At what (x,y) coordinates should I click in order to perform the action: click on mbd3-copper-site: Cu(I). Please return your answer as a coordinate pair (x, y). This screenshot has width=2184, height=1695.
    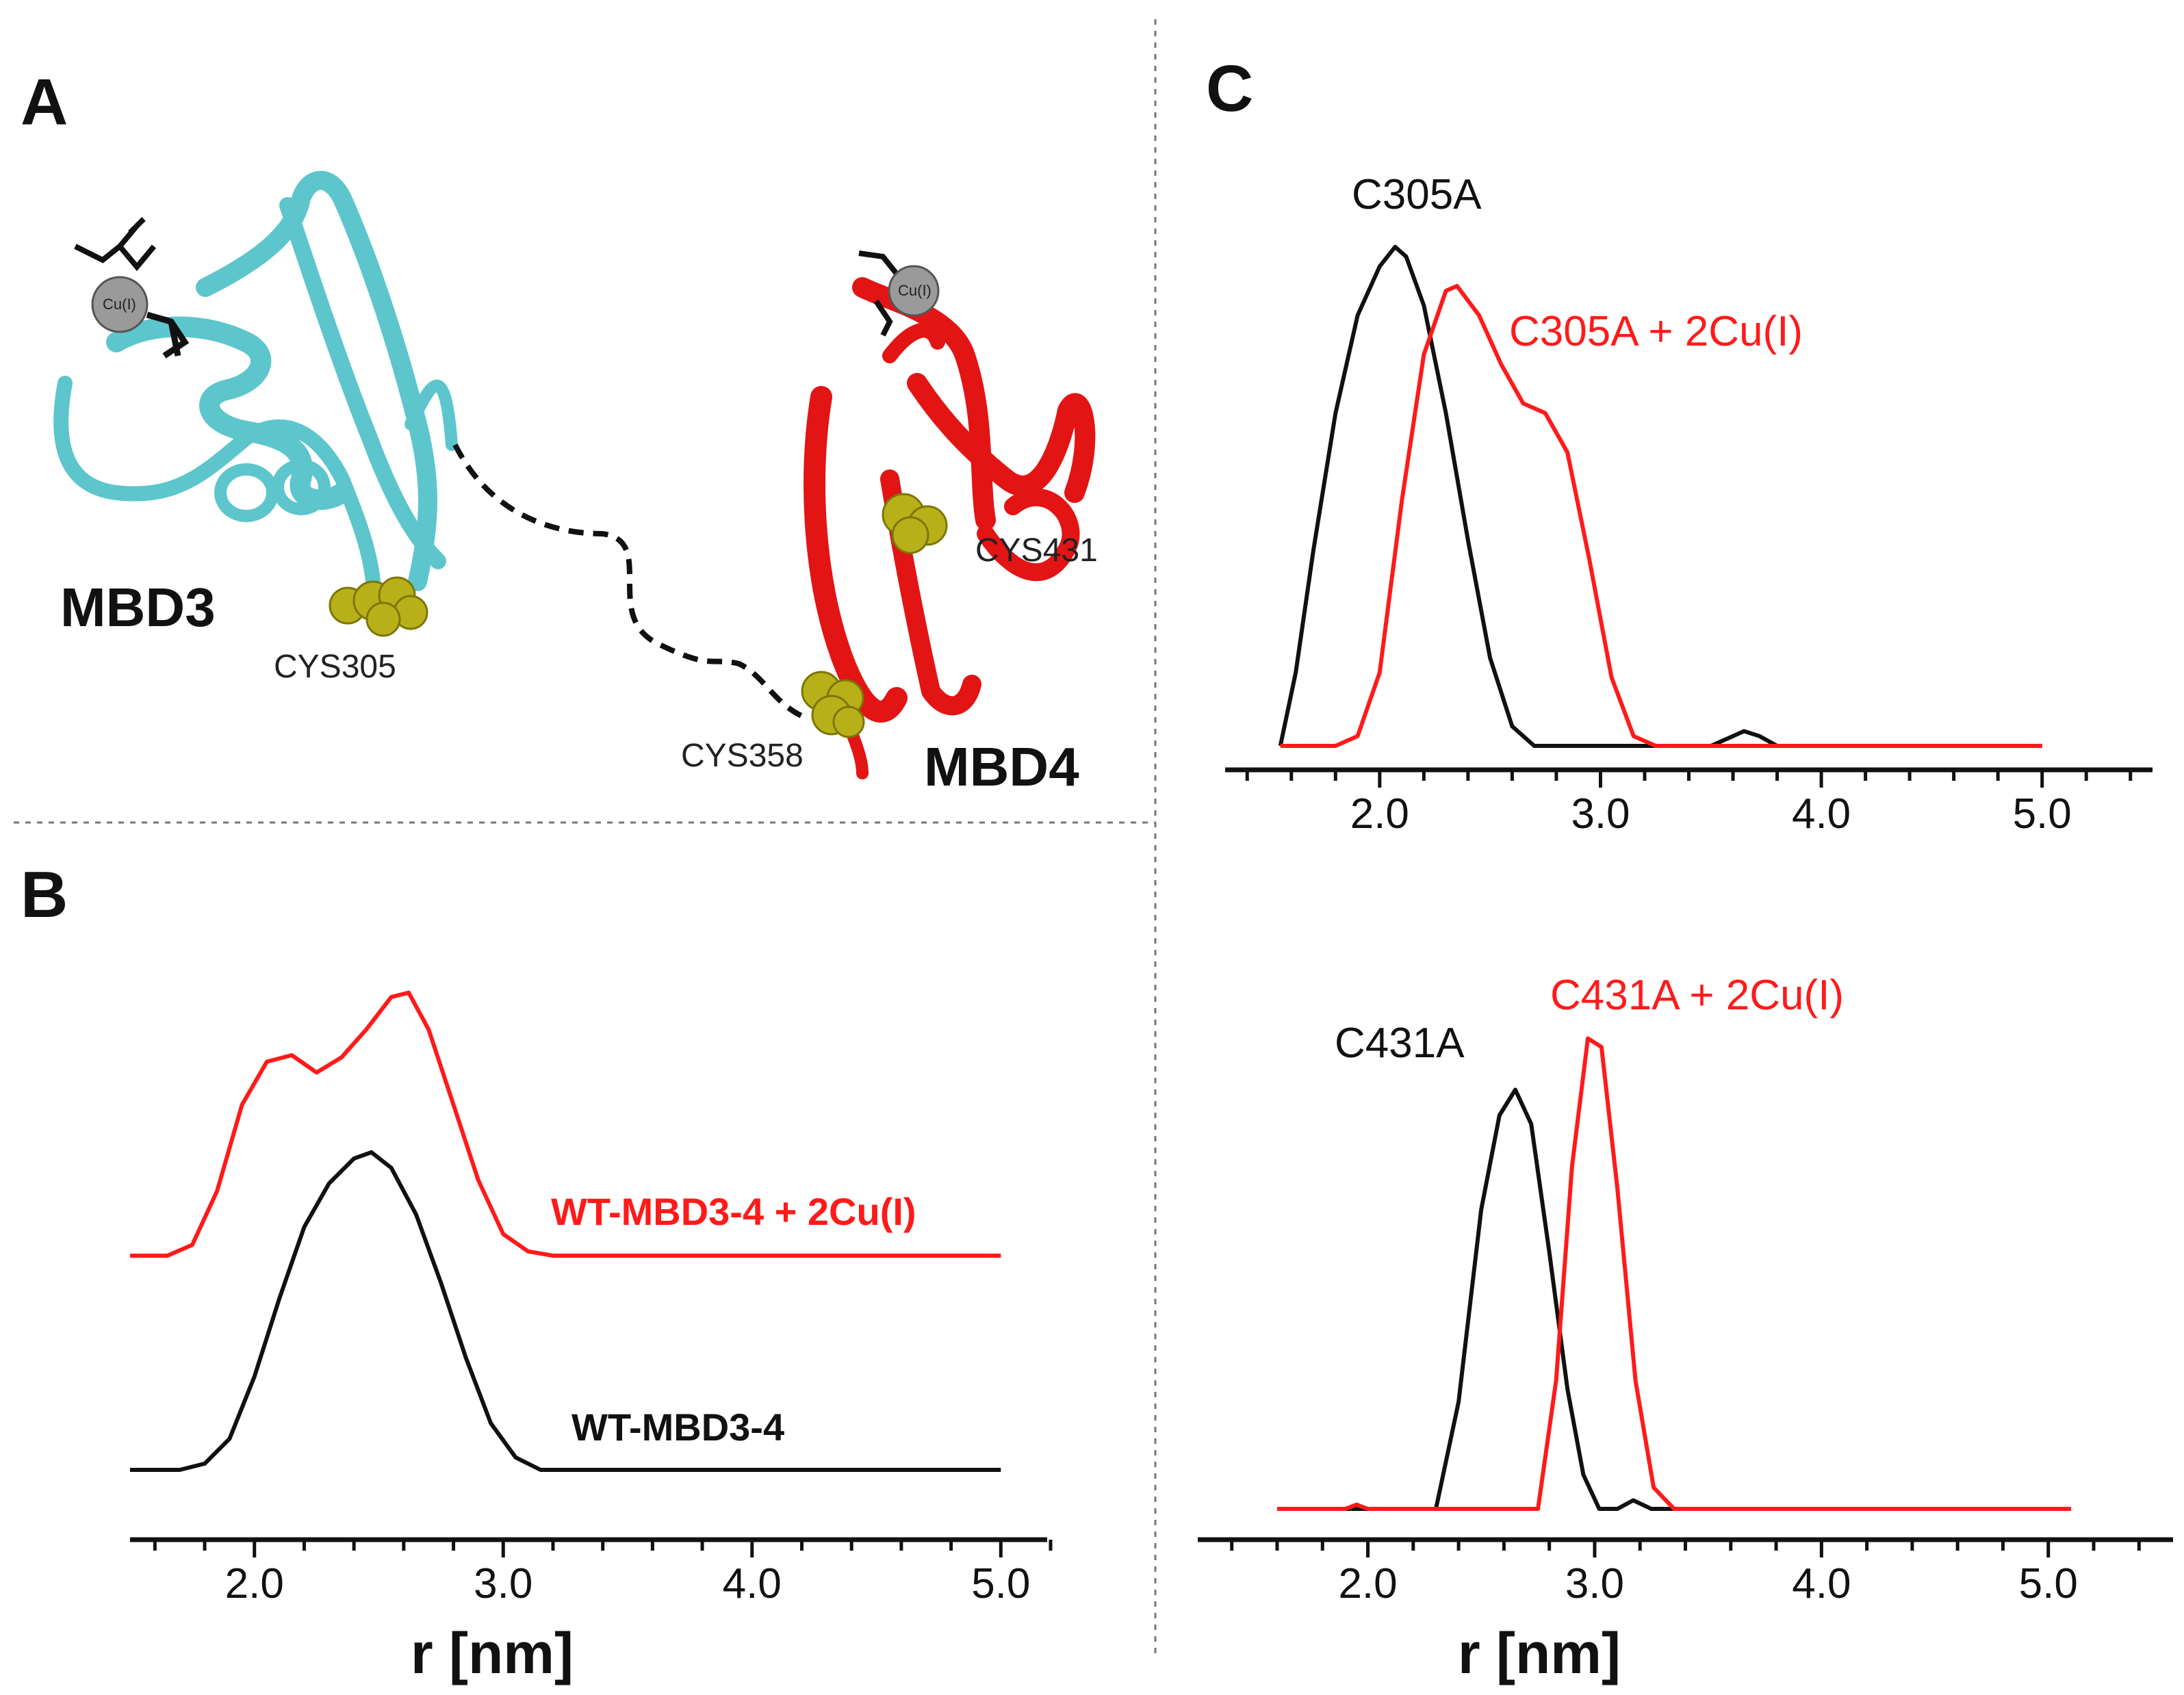
    Looking at the image, I should click on (132, 288).